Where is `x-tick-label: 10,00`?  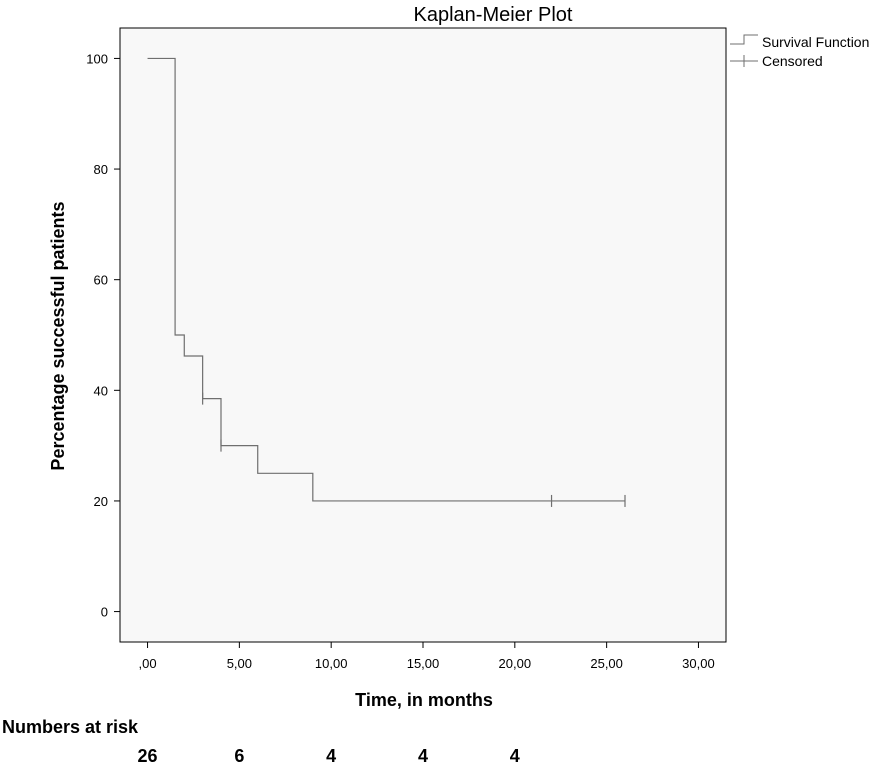 x-tick-label: 10,00 is located at coordinates (331, 663).